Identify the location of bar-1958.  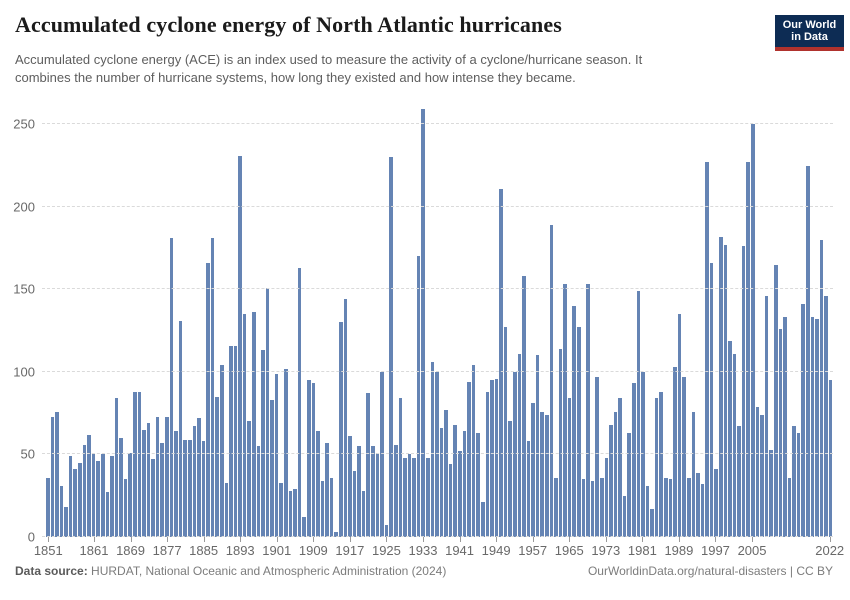
(537, 446).